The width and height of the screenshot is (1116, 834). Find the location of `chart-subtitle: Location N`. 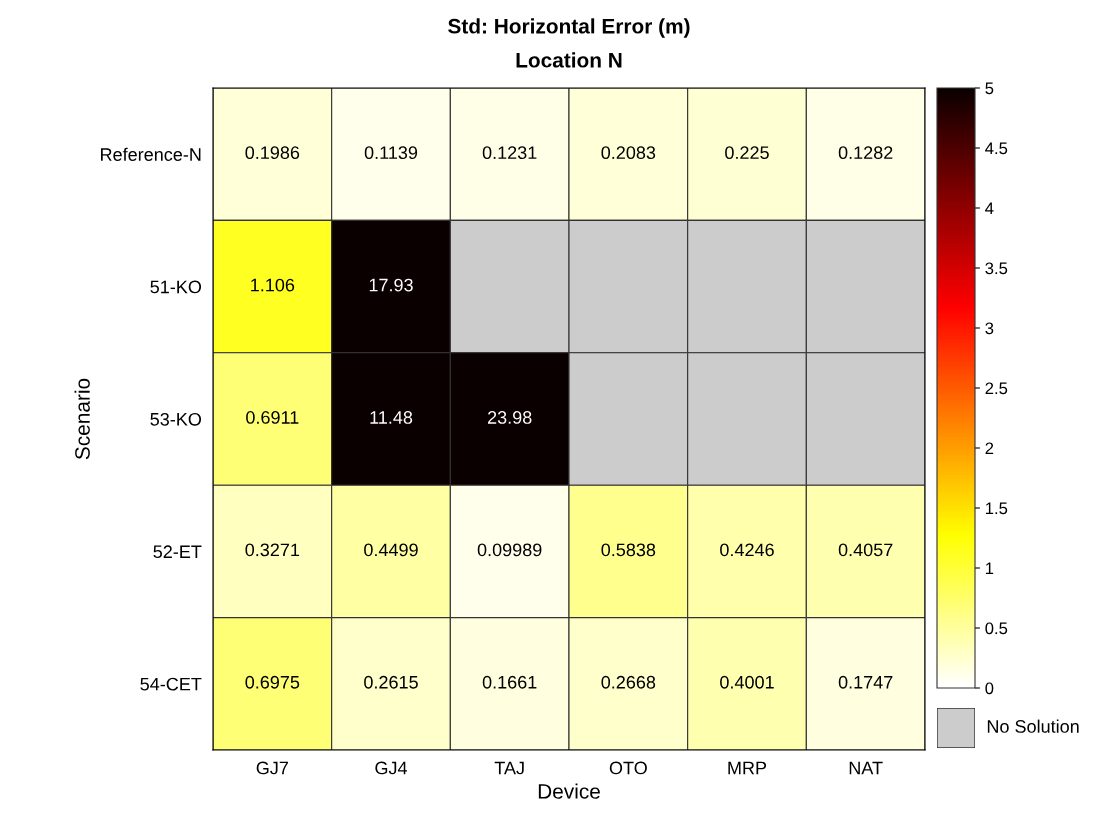

chart-subtitle: Location N is located at coordinates (569, 60).